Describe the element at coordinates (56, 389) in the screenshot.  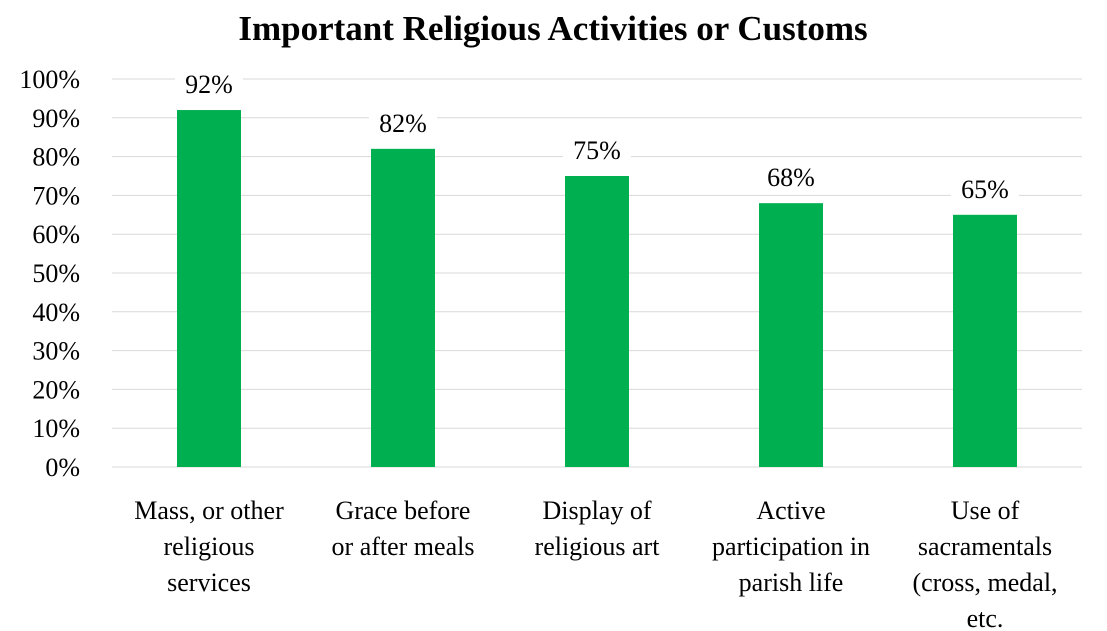
I see `y-tick-label: 20%` at that location.